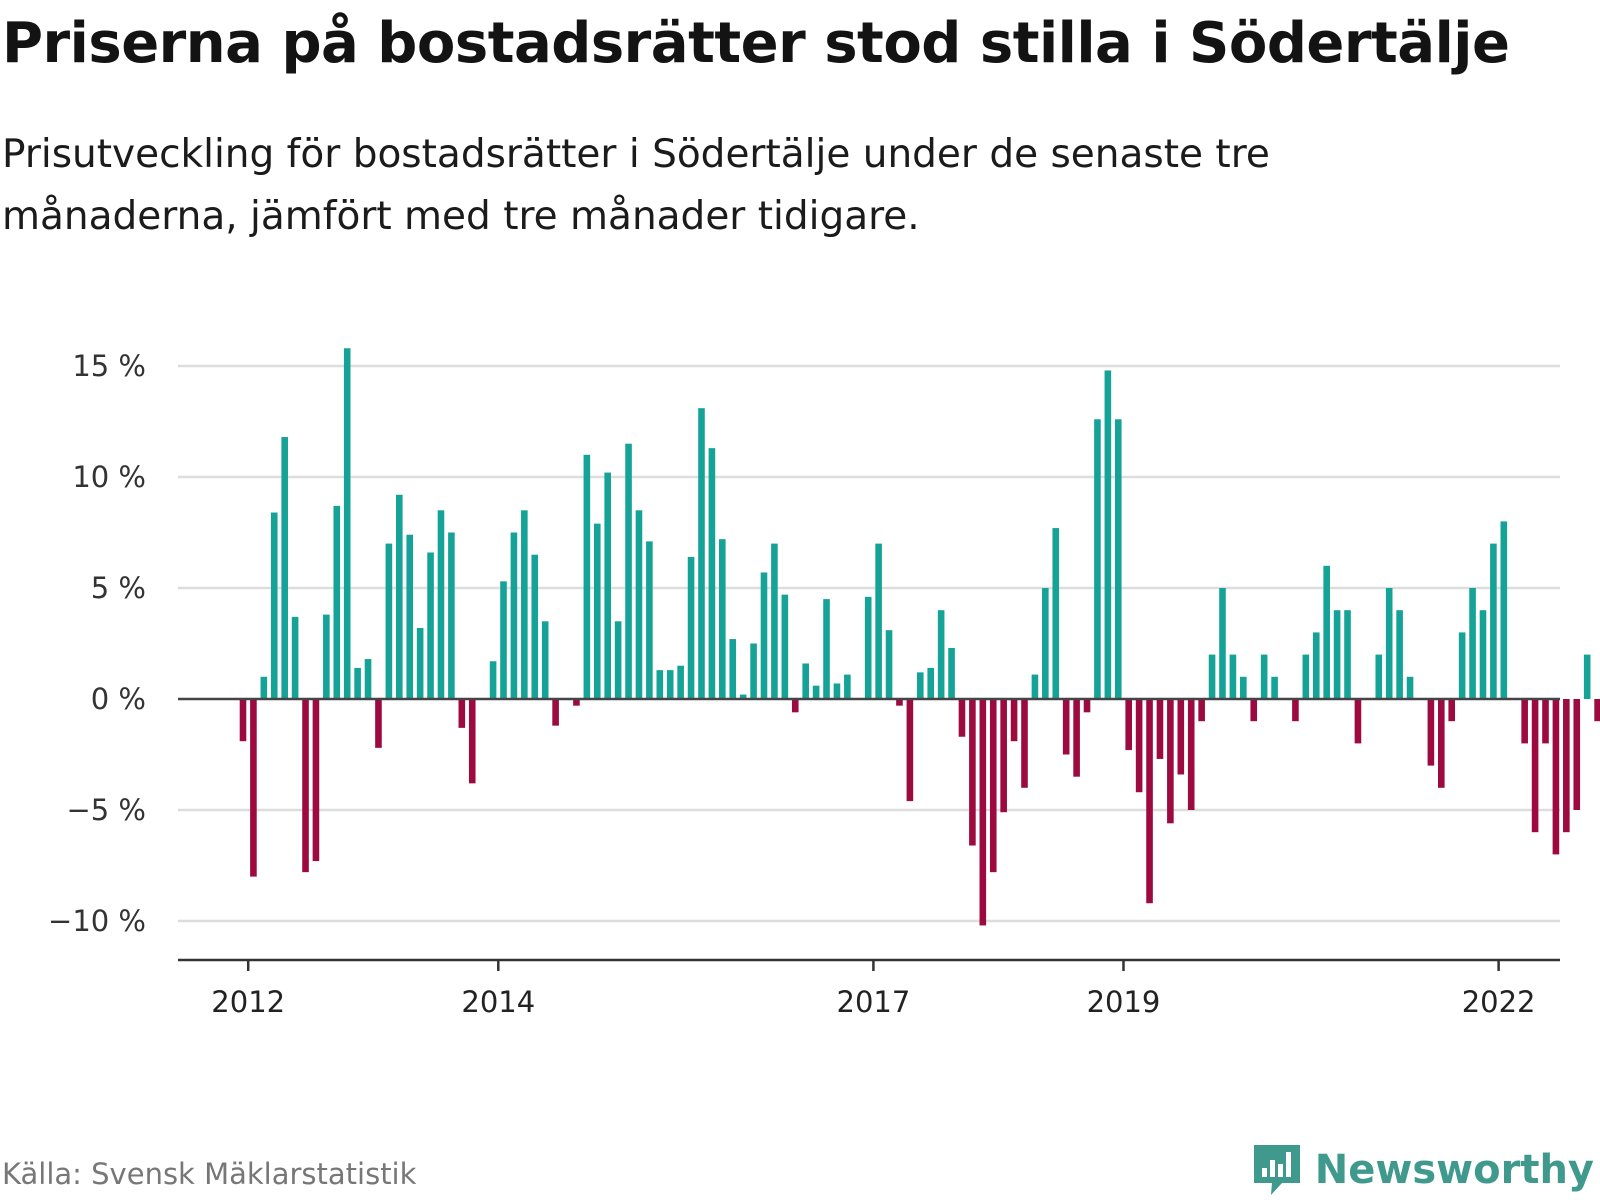 This screenshot has height=1200, width=1600. Describe the element at coordinates (106, 810) in the screenshot. I see `y-tick-label: −5 %` at that location.